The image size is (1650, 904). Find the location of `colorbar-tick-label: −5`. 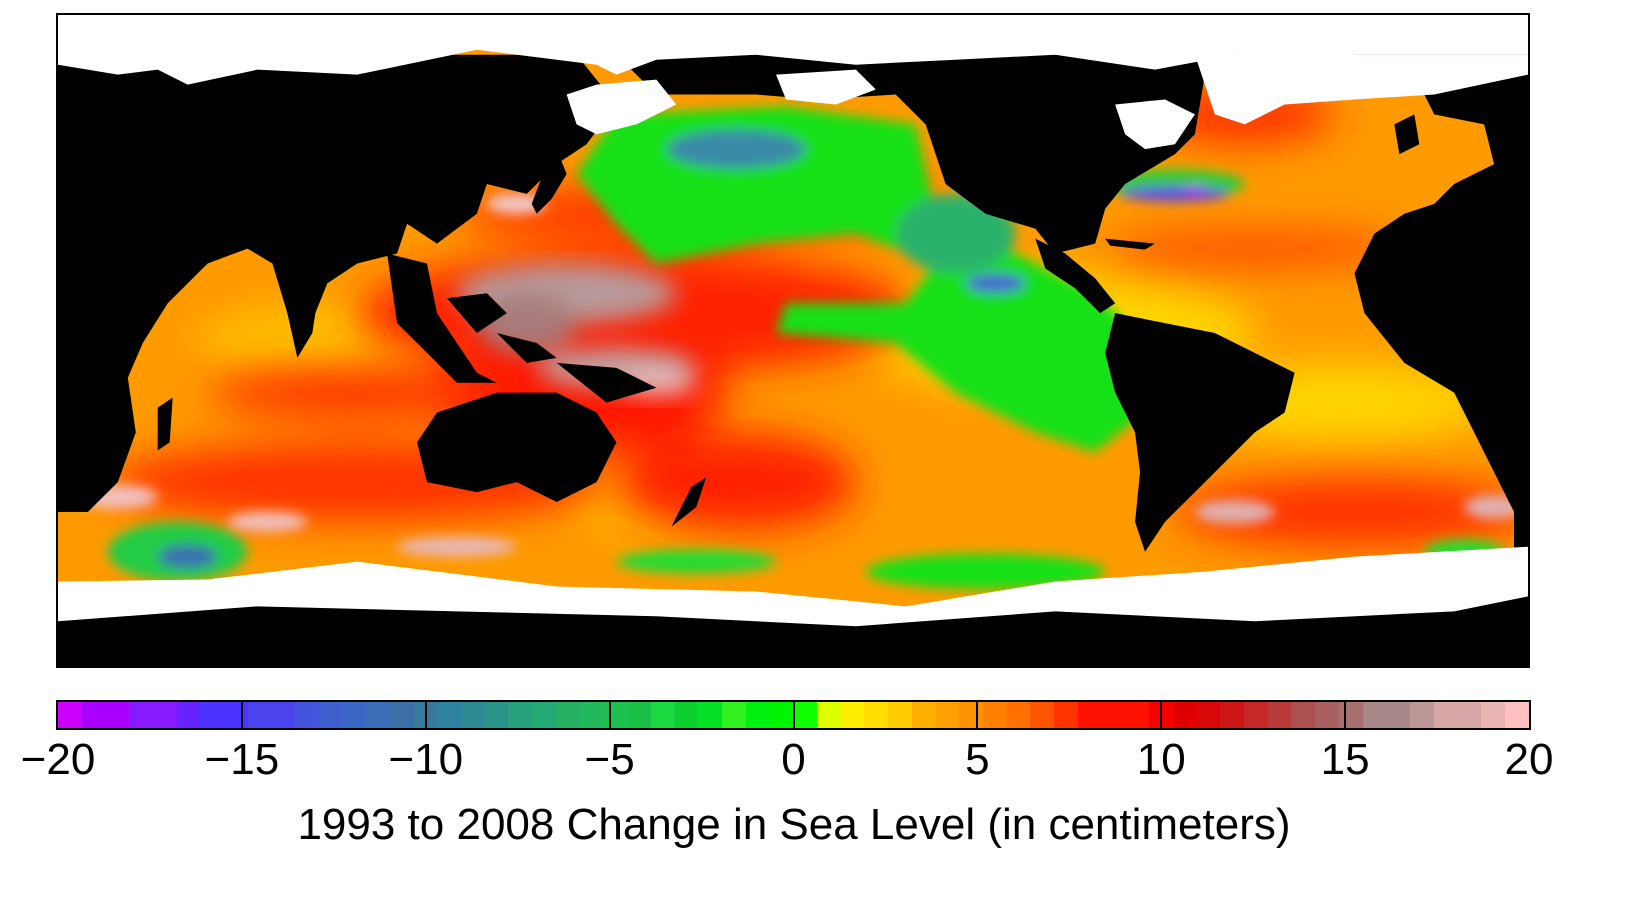

colorbar-tick-label: −5 is located at coordinates (609, 759).